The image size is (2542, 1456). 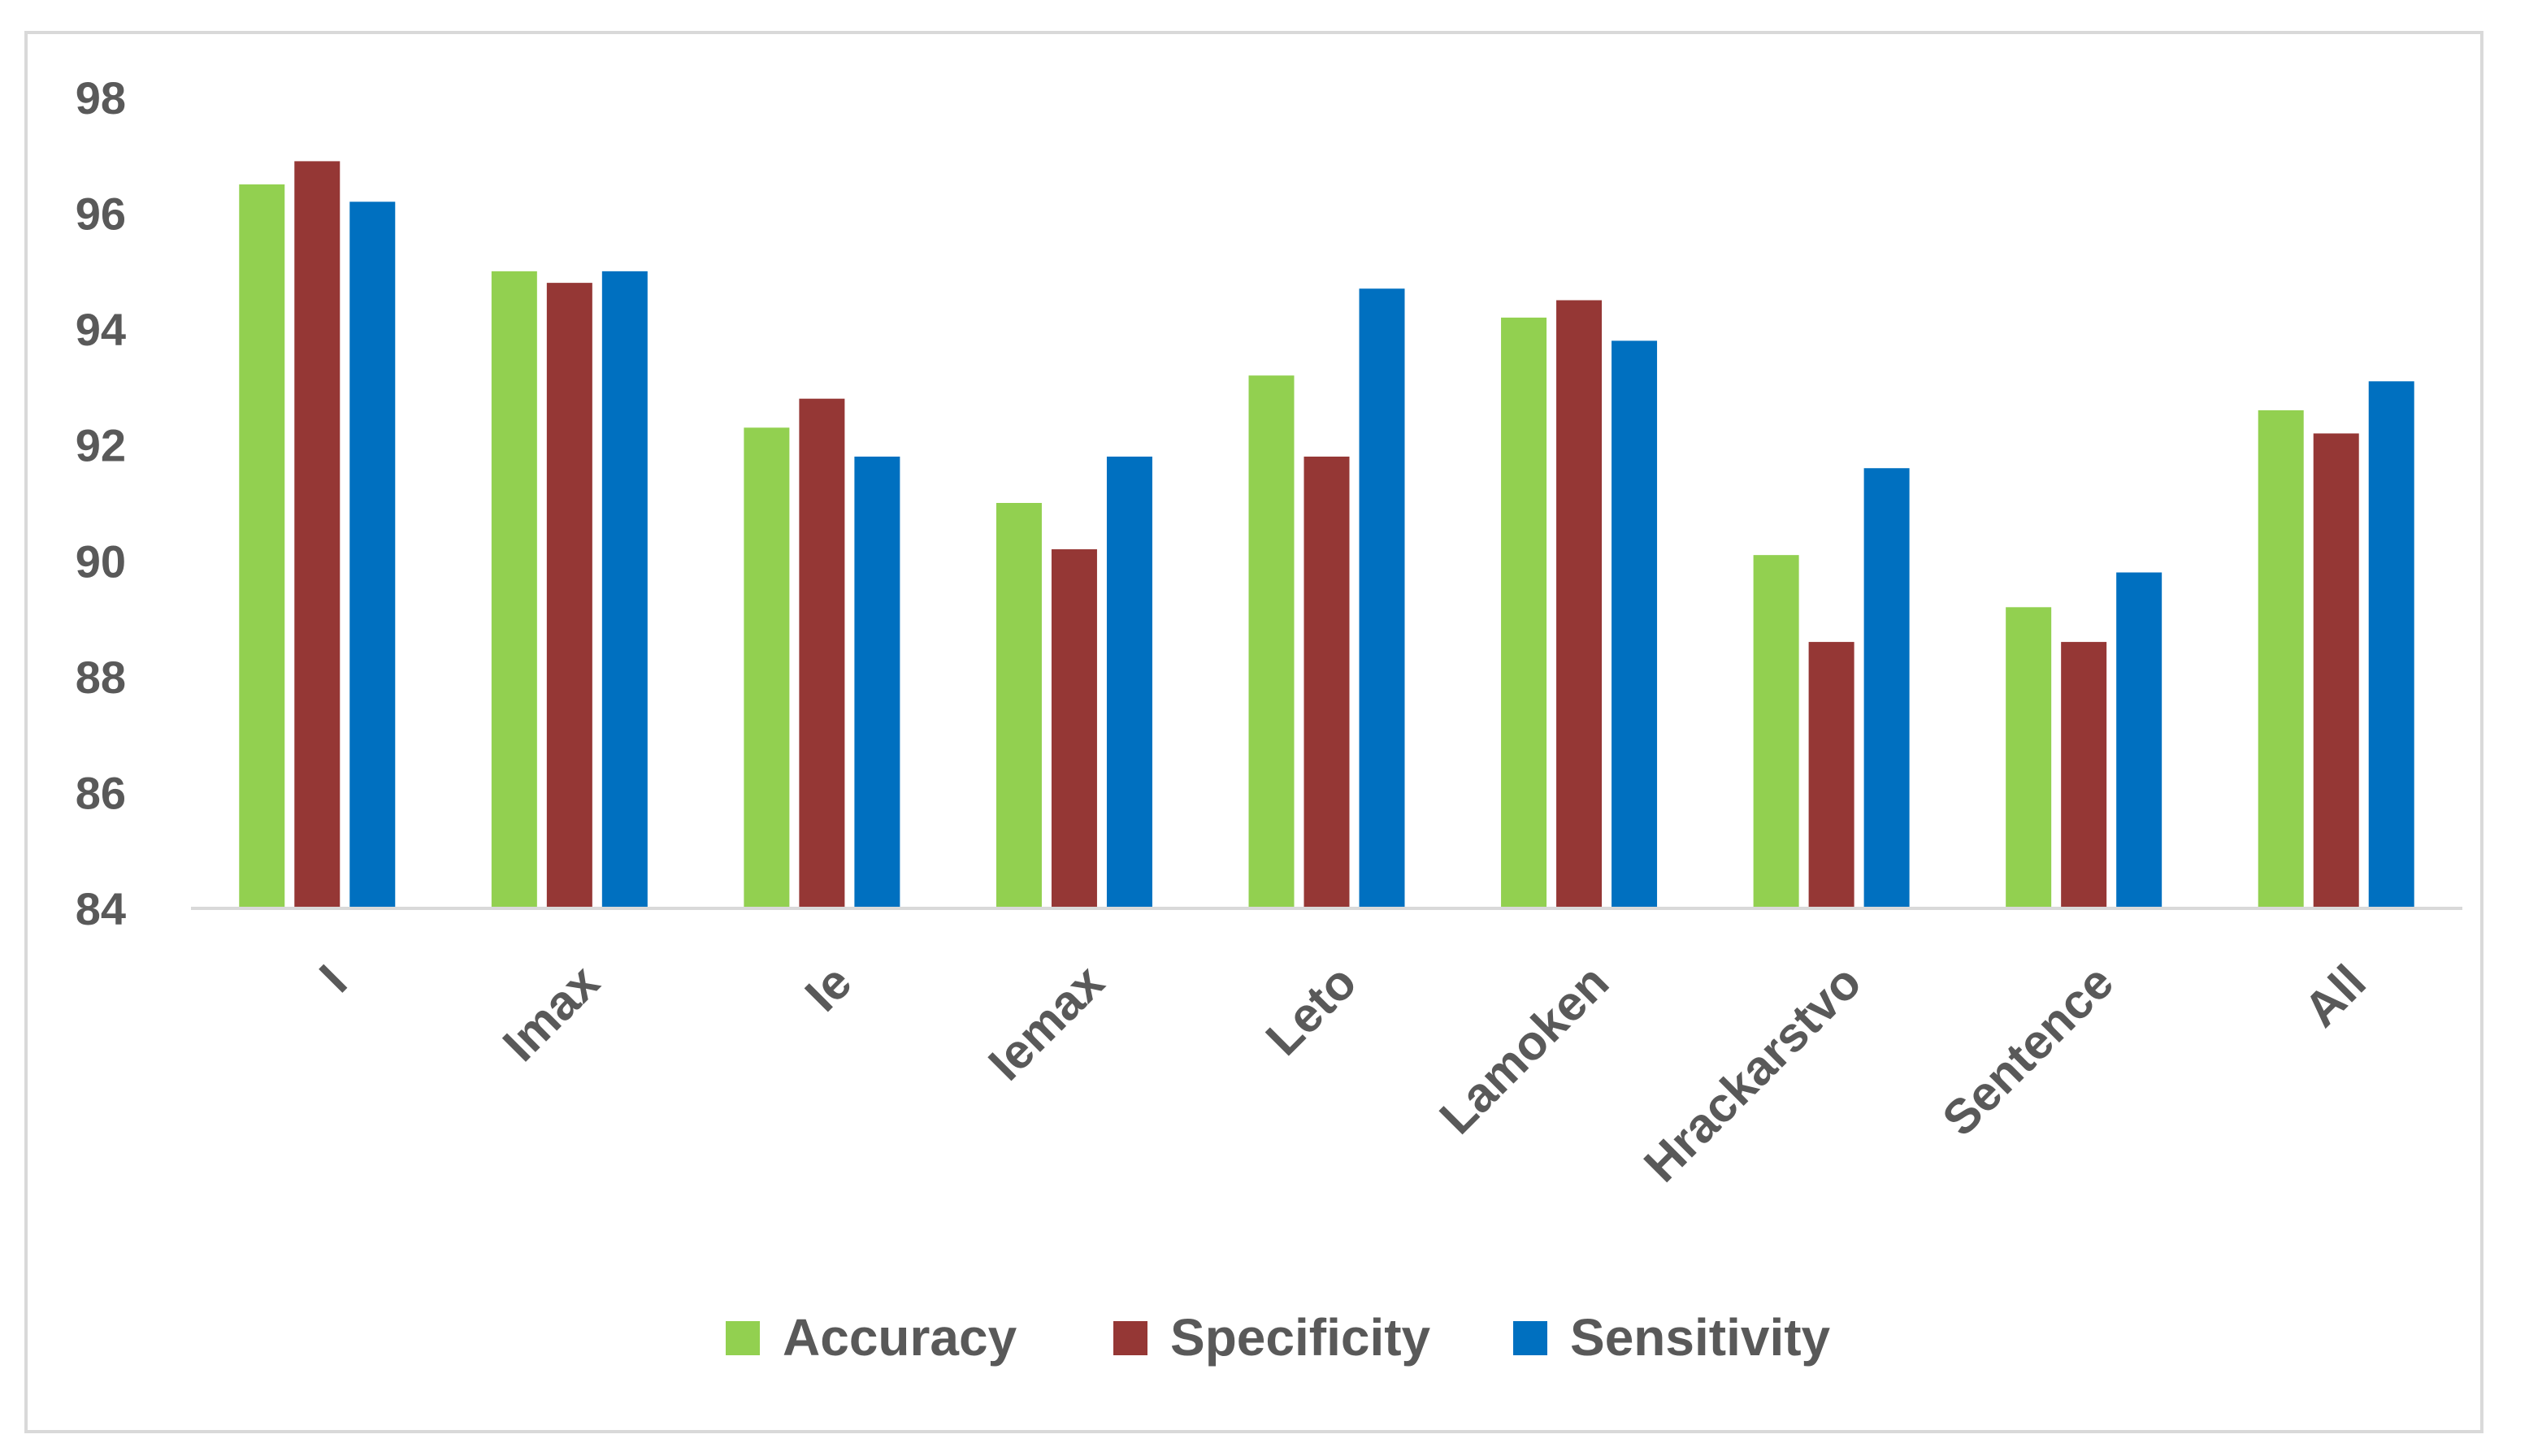 What do you see at coordinates (101, 561) in the screenshot?
I see `y-tick-label: 90` at bounding box center [101, 561].